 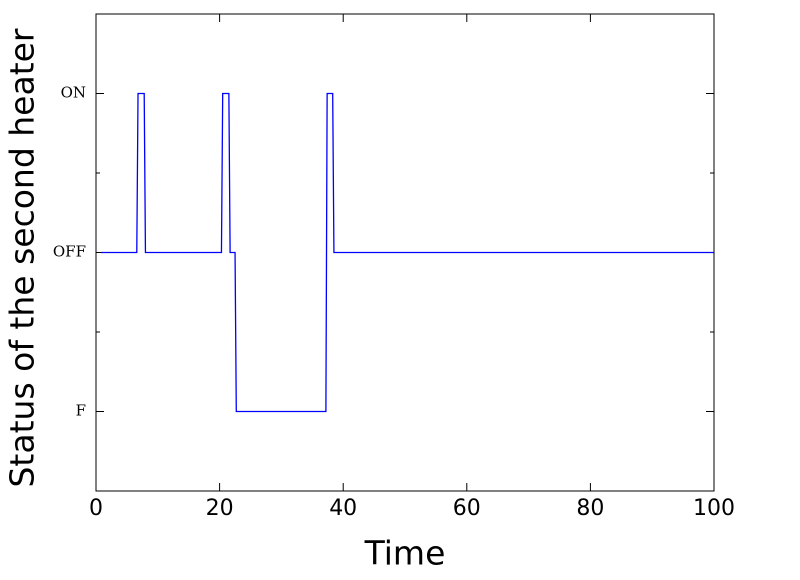 I want to click on x-tick-label: 0, so click(x=96, y=508).